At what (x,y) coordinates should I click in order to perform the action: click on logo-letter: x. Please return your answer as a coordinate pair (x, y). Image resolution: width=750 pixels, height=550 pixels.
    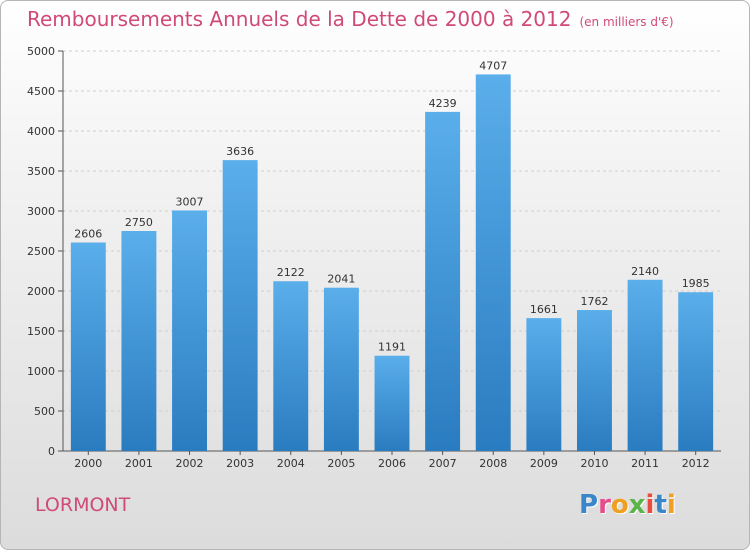
    Looking at the image, I should click on (637, 505).